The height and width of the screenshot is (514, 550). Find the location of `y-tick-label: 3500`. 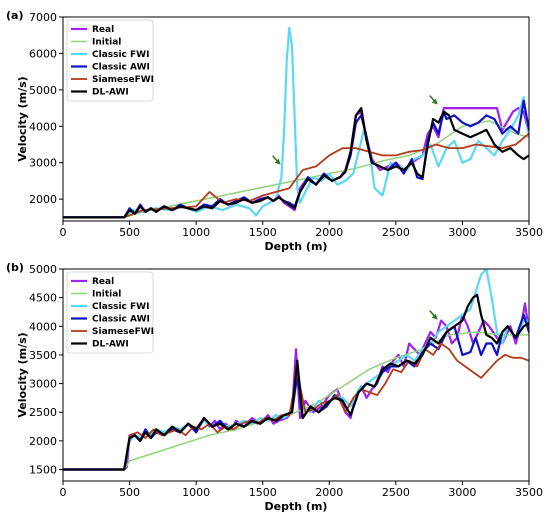

y-tick-label: 3500 is located at coordinates (43, 355).